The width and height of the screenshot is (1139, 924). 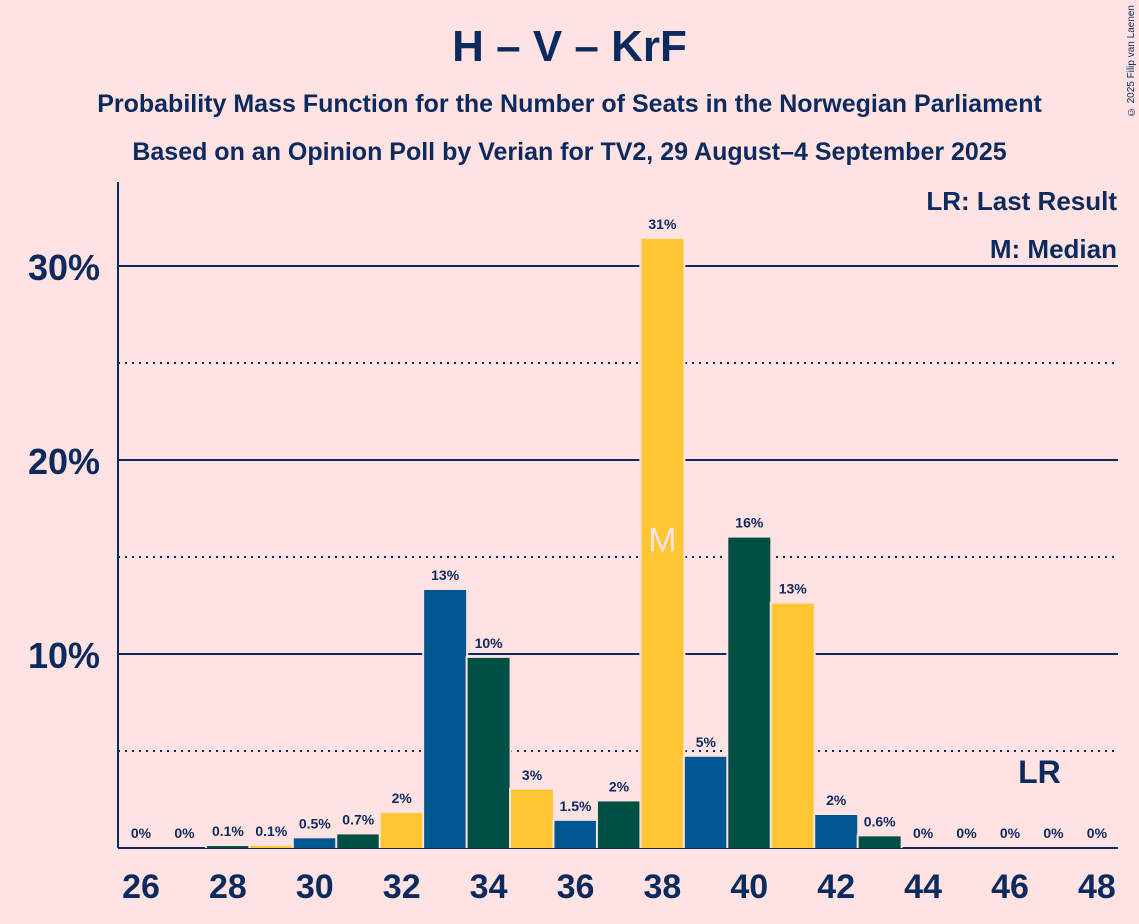 What do you see at coordinates (1021, 201) in the screenshot?
I see `legend-entry: LR: Last Result` at bounding box center [1021, 201].